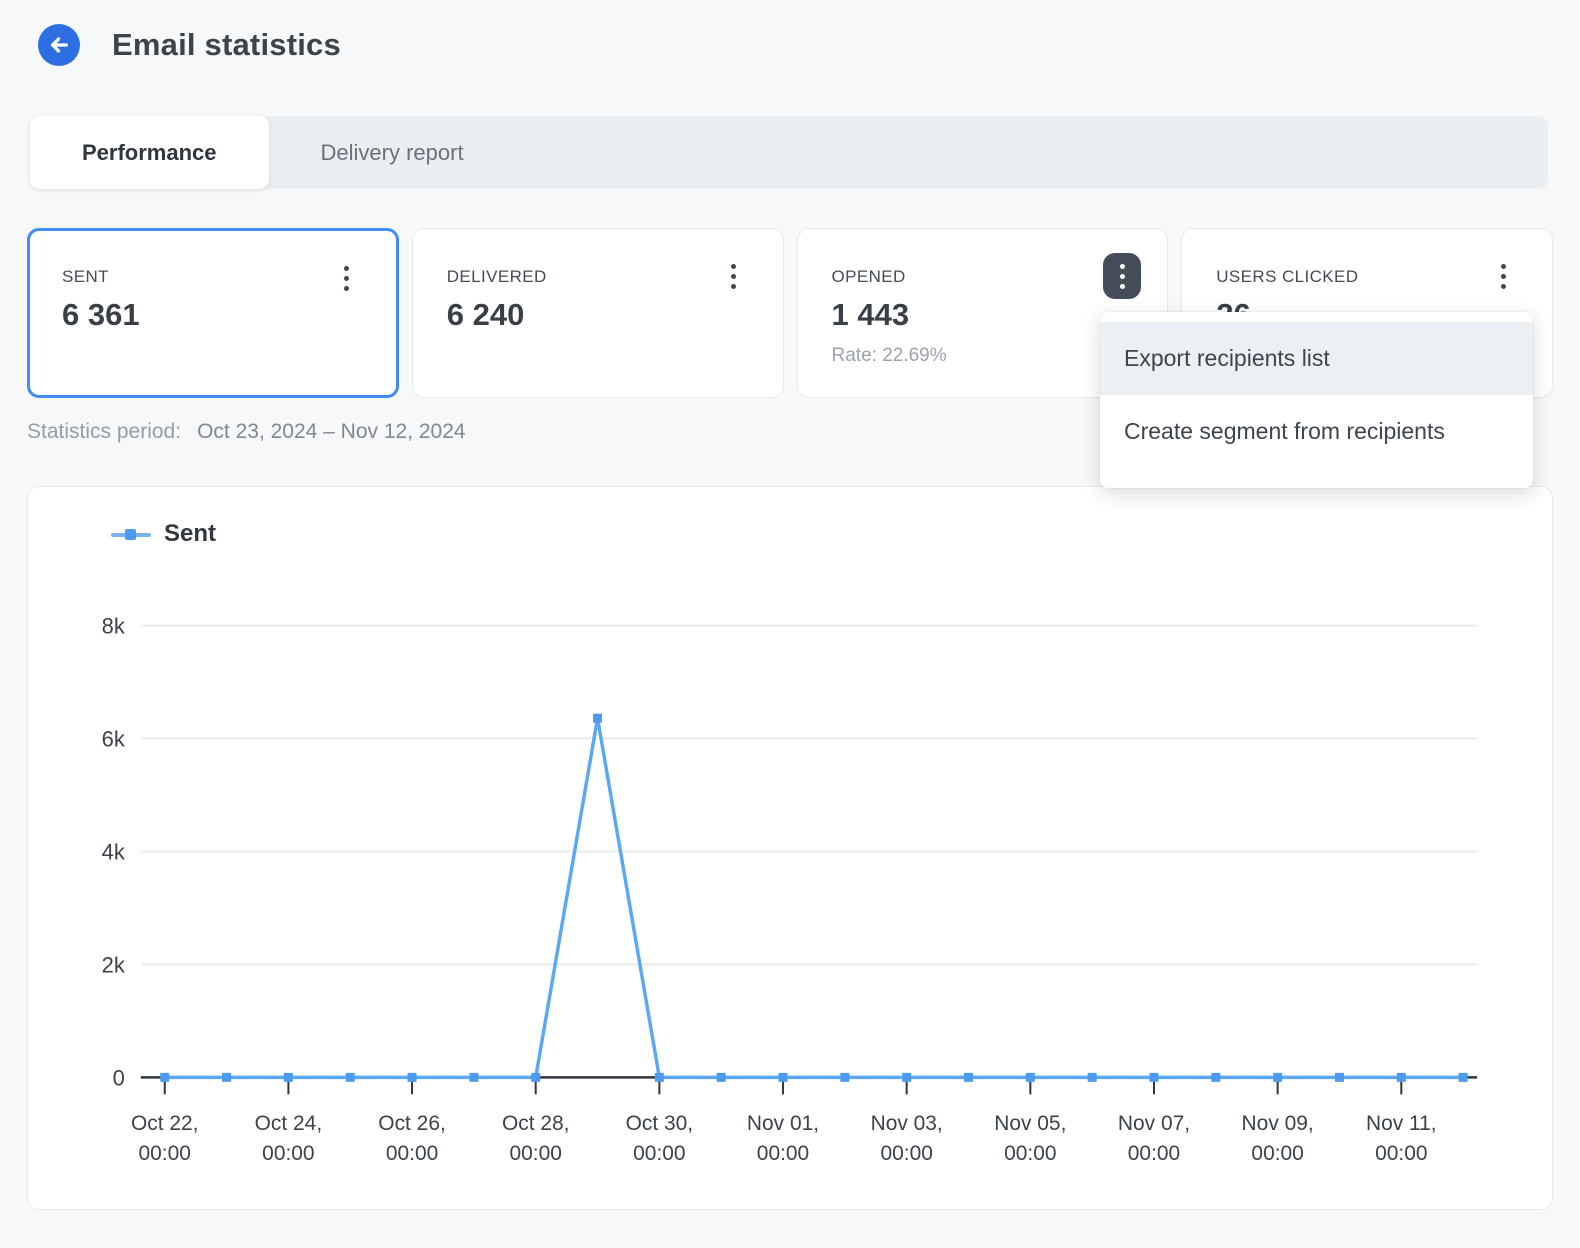 This screenshot has height=1248, width=1580. What do you see at coordinates (485, 314) in the screenshot?
I see `stat-card-value: 6 240` at bounding box center [485, 314].